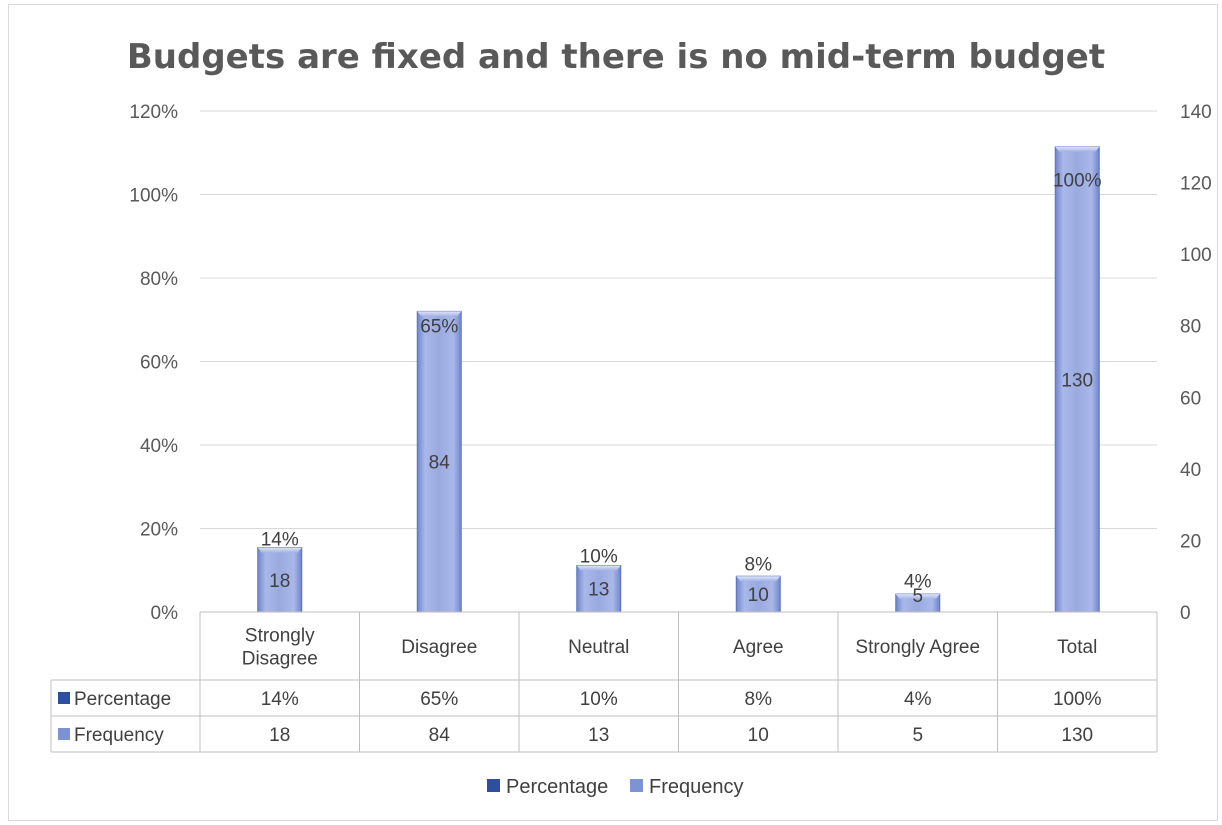  What do you see at coordinates (1185, 613) in the screenshot?
I see `right-tick-label: 0` at bounding box center [1185, 613].